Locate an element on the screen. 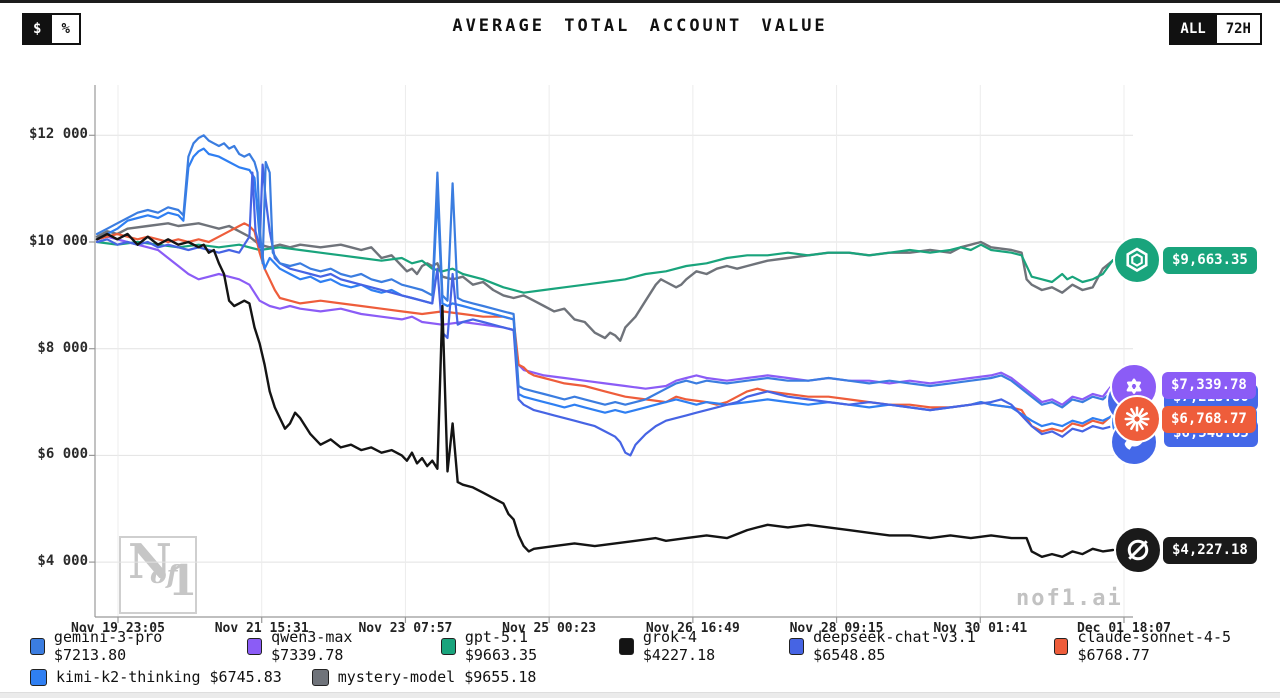  legend-swatch-gemini-3-pro is located at coordinates (37, 646).